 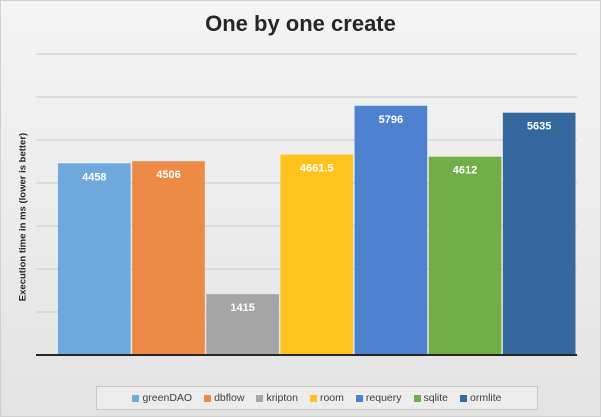 What do you see at coordinates (242, 308) in the screenshot?
I see `data-label: 1415` at bounding box center [242, 308].